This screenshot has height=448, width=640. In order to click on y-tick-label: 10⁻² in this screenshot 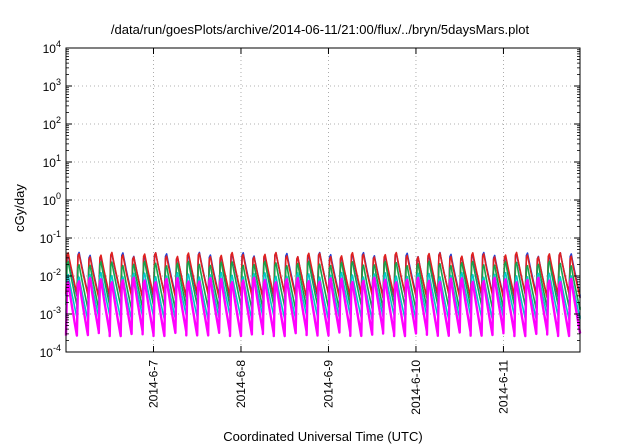, I will do `click(50, 275)`.